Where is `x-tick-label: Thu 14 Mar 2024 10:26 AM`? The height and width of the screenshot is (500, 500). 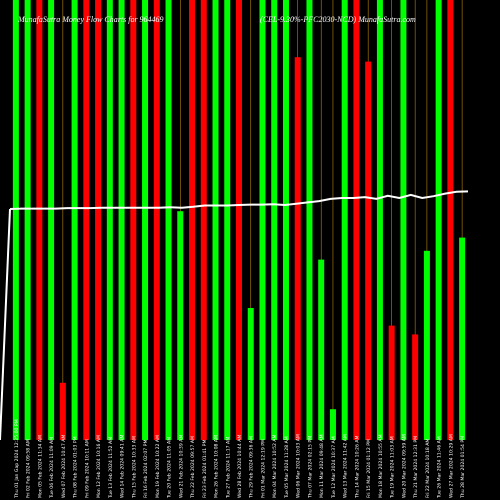 x-tick-label: Thu 14 Mar 2024 10:26 AM is located at coordinates (357, 467).